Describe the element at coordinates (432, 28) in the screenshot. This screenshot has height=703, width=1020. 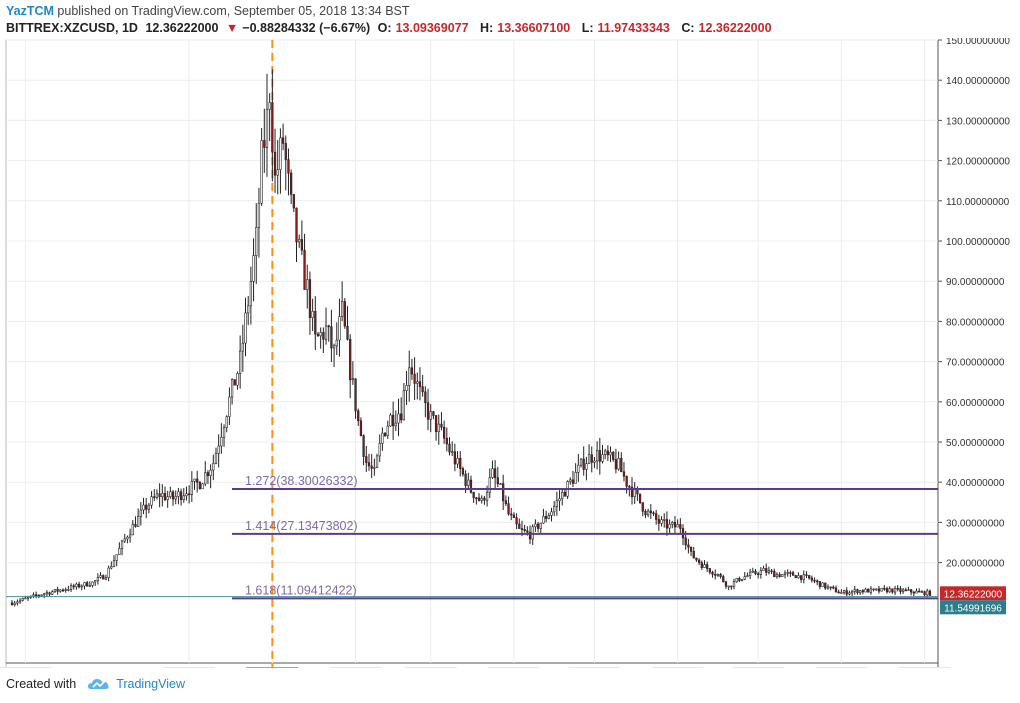
I see `open-value: 13.09369077` at that location.